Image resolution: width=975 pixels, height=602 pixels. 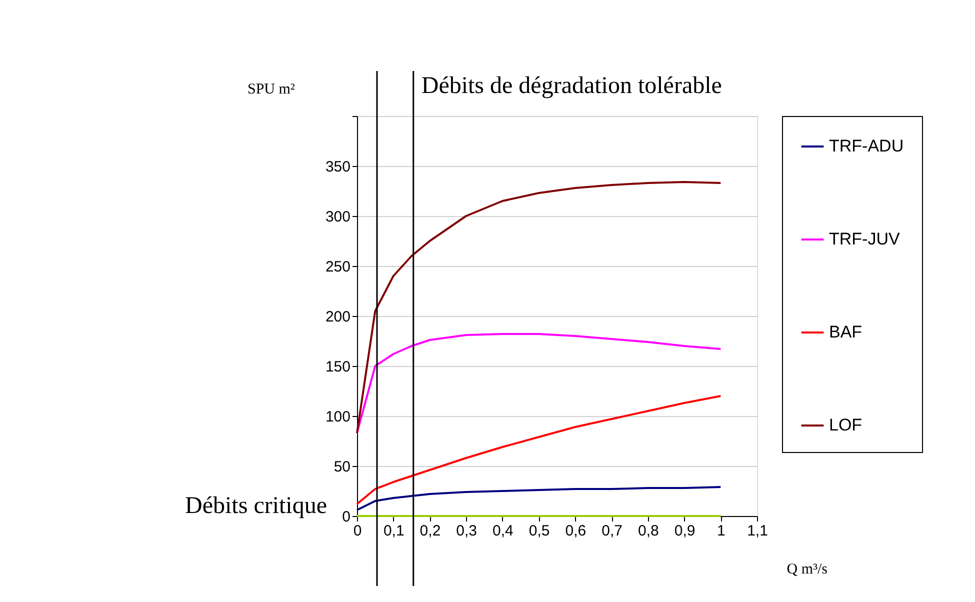 What do you see at coordinates (337, 167) in the screenshot?
I see `y-tick-label: 350` at bounding box center [337, 167].